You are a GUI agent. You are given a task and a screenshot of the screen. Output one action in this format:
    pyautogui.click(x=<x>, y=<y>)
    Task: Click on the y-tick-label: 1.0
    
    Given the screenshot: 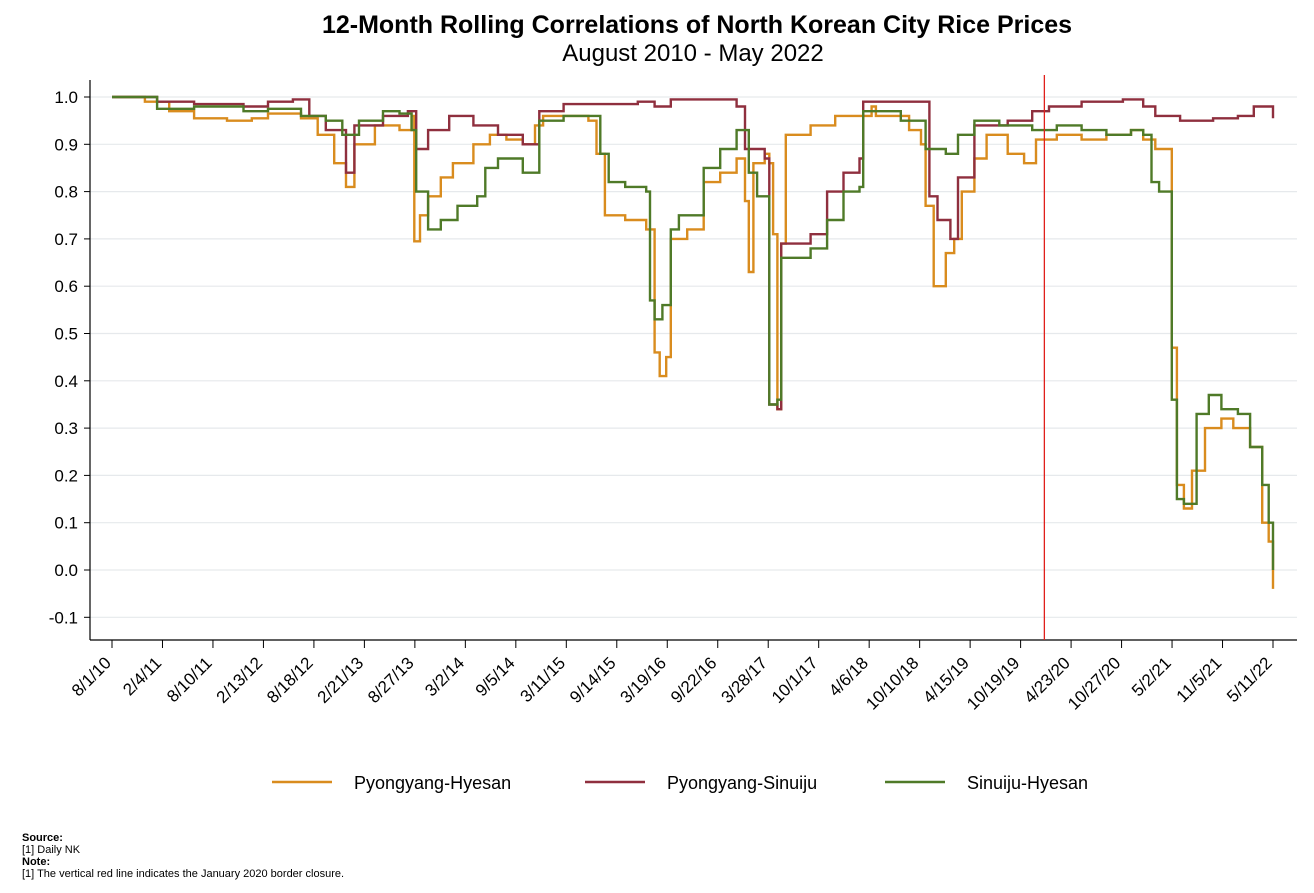 What is the action you would take?
    pyautogui.click(x=66, y=97)
    